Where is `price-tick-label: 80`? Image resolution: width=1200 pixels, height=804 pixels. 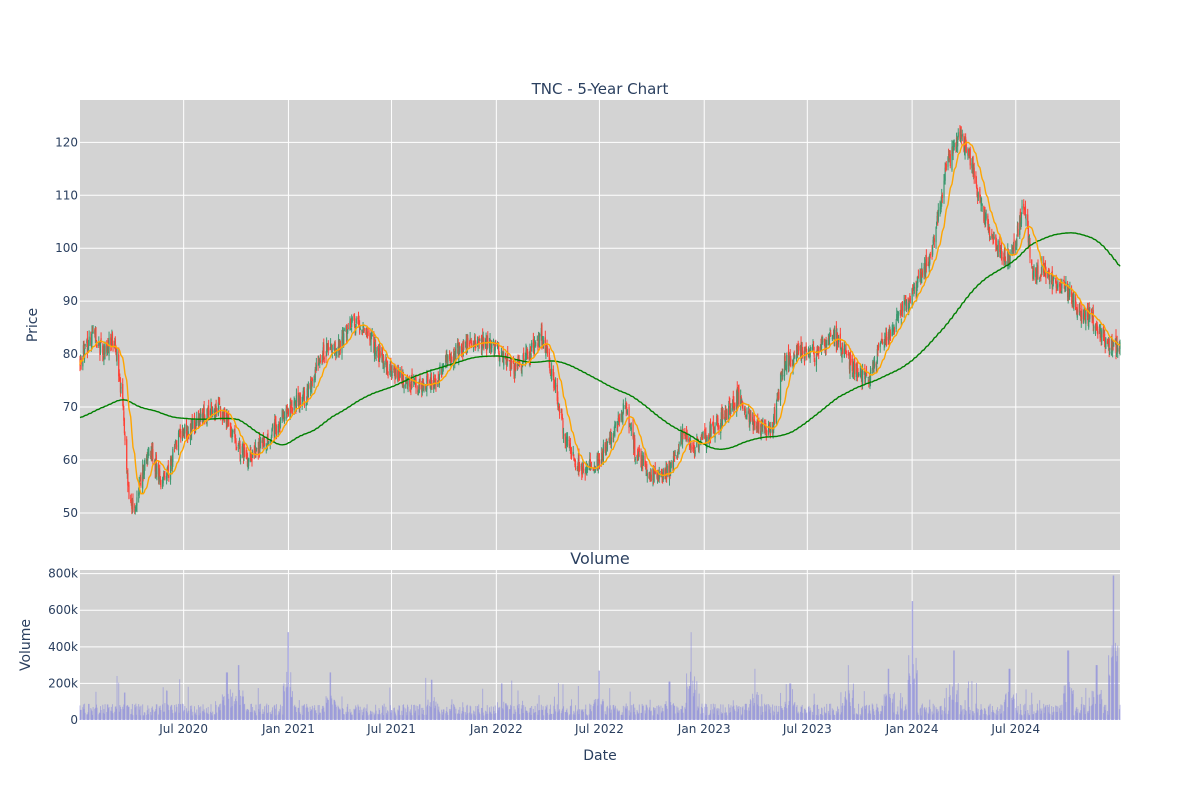 price-tick-label: 80 is located at coordinates (70, 354).